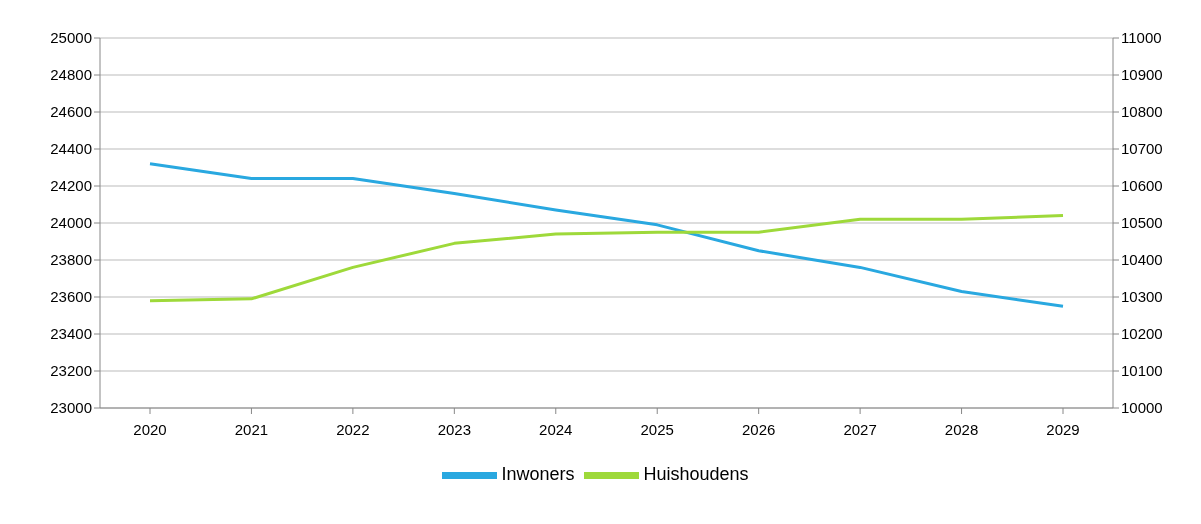 The height and width of the screenshot is (524, 1201). What do you see at coordinates (1142, 260) in the screenshot?
I see `y2-tick-label: 10400` at bounding box center [1142, 260].